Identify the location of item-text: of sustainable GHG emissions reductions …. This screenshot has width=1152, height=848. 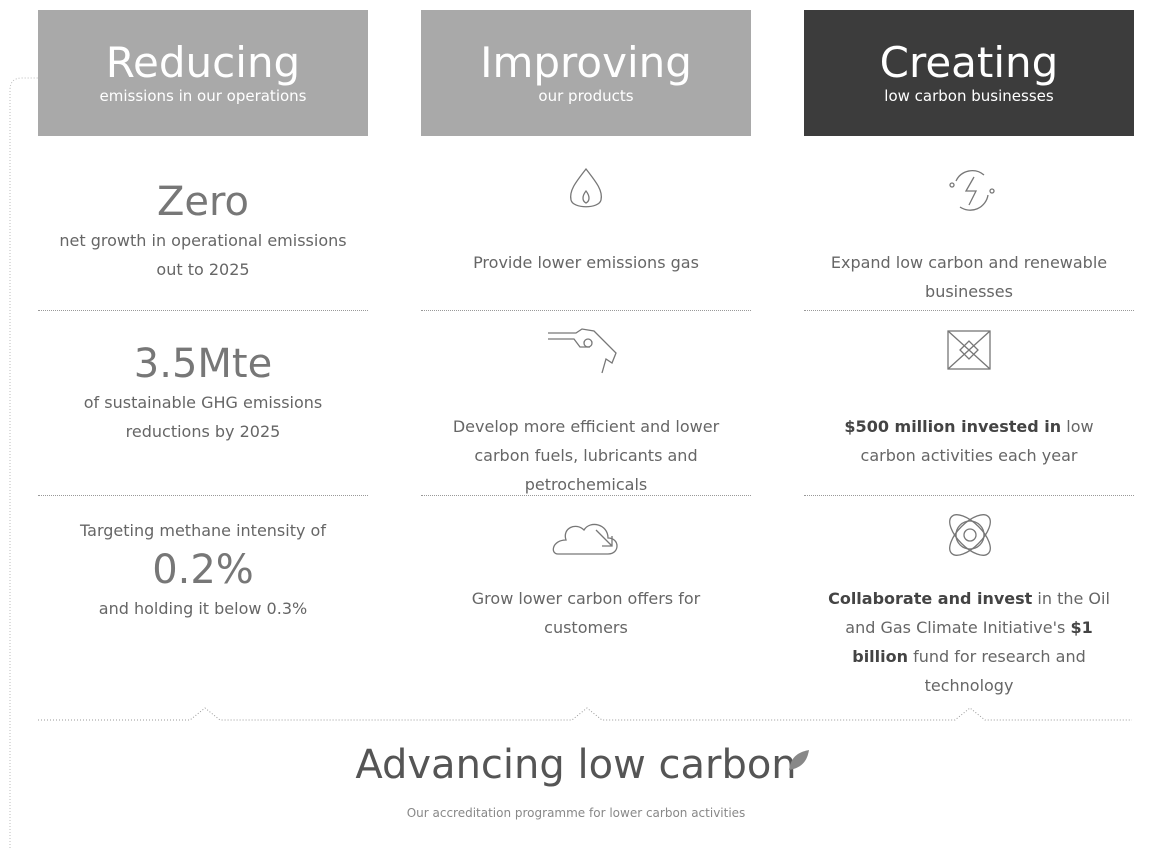
(203, 417).